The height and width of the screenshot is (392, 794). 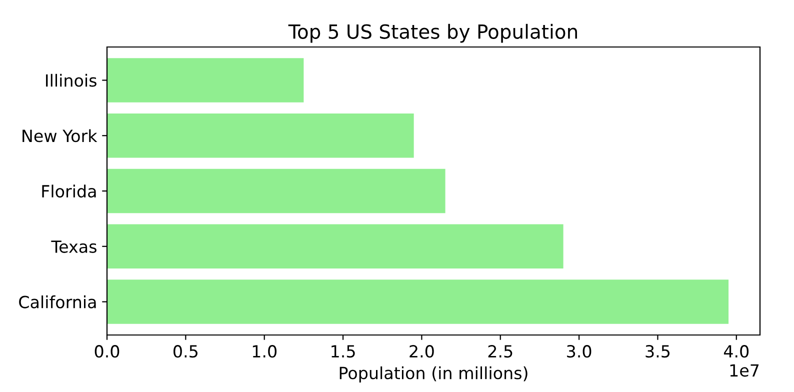 I want to click on chart-title: Top 5 US States by Population, so click(x=432, y=33).